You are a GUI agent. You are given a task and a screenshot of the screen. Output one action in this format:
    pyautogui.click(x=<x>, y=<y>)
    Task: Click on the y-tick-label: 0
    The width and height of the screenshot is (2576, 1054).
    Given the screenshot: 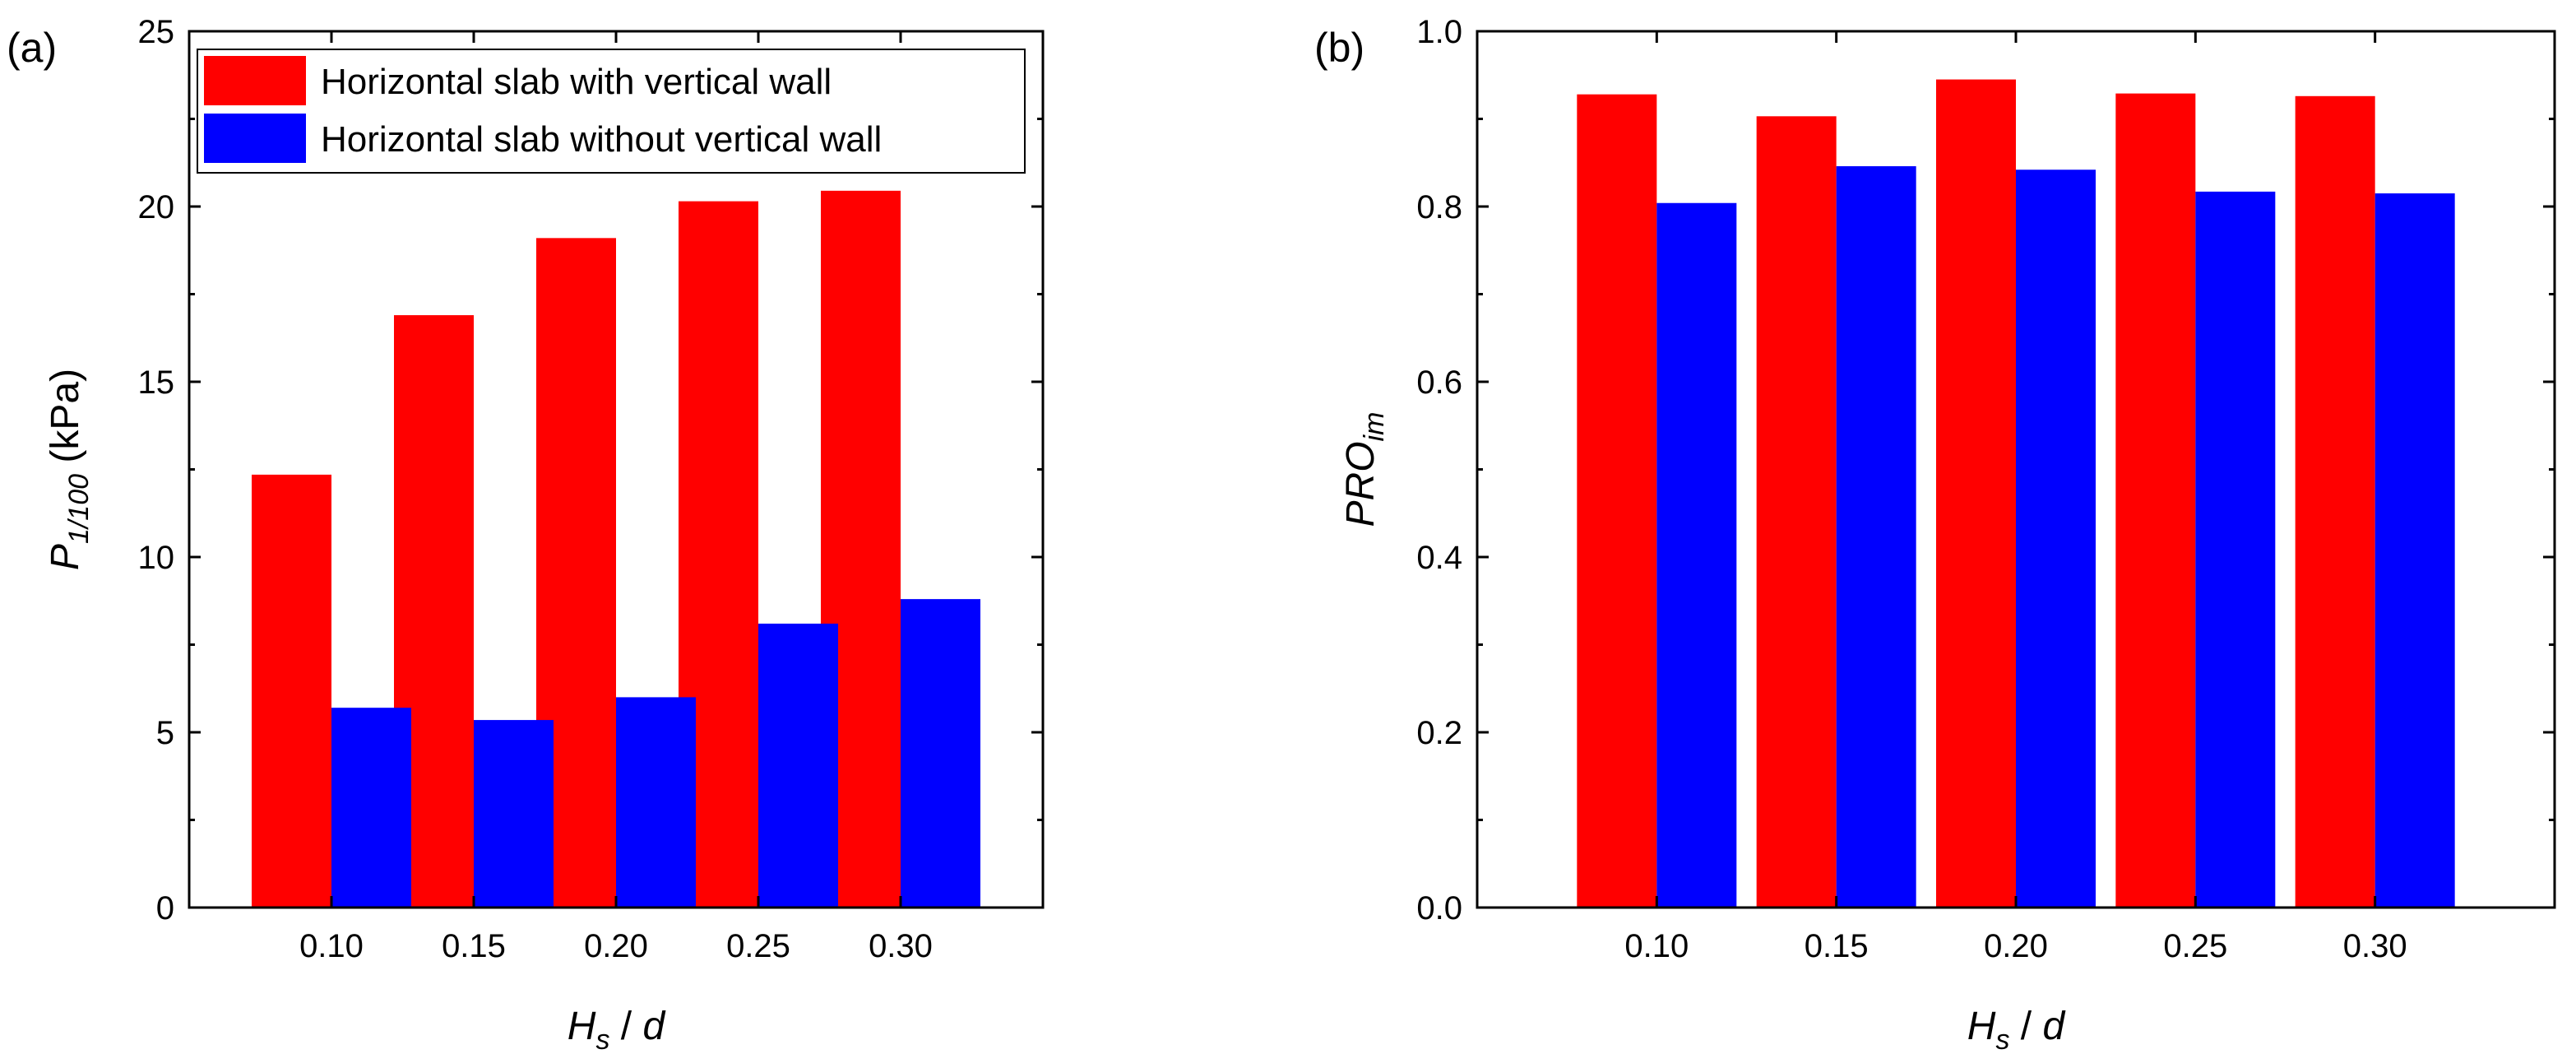 What is the action you would take?
    pyautogui.click(x=165, y=908)
    